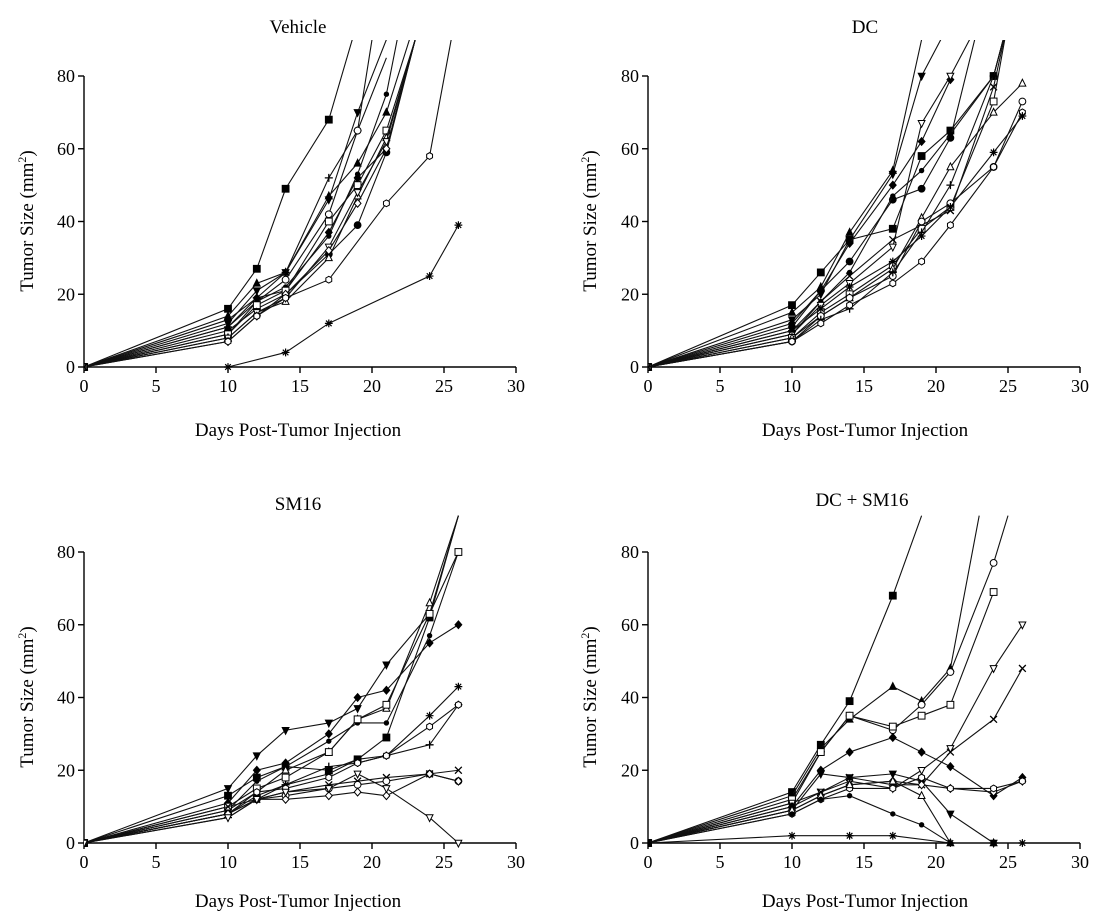 This screenshot has width=1097, height=913. I want to click on x-tick-label: 15, so click(864, 386).